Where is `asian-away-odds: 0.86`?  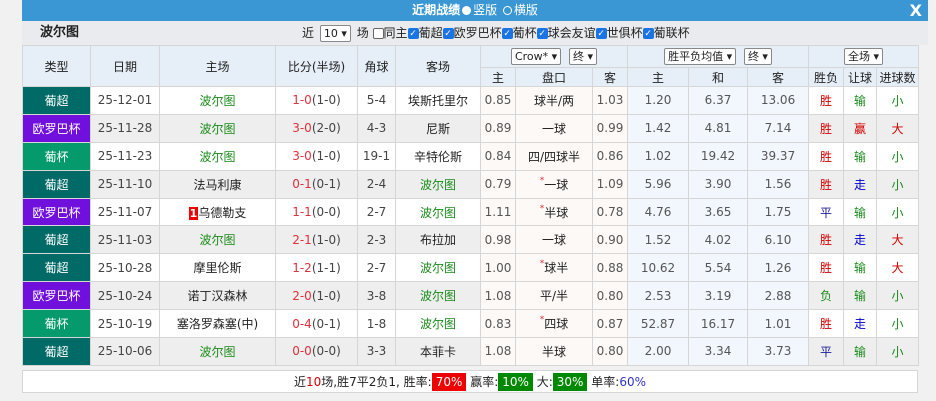
asian-away-odds: 0.86 is located at coordinates (610, 156).